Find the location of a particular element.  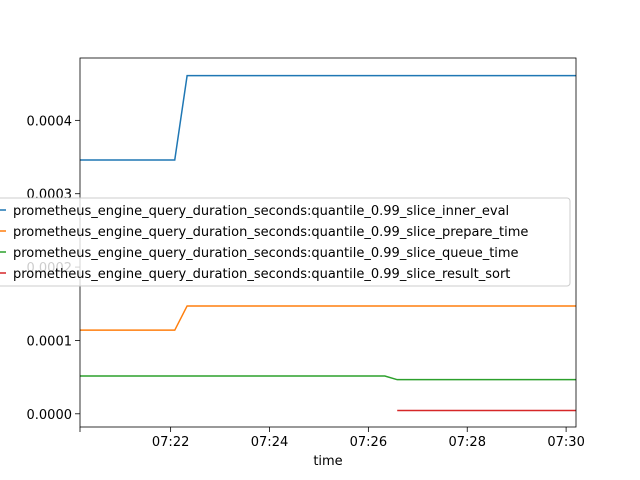

y-tick-label: 0.0001 is located at coordinates (50, 341).